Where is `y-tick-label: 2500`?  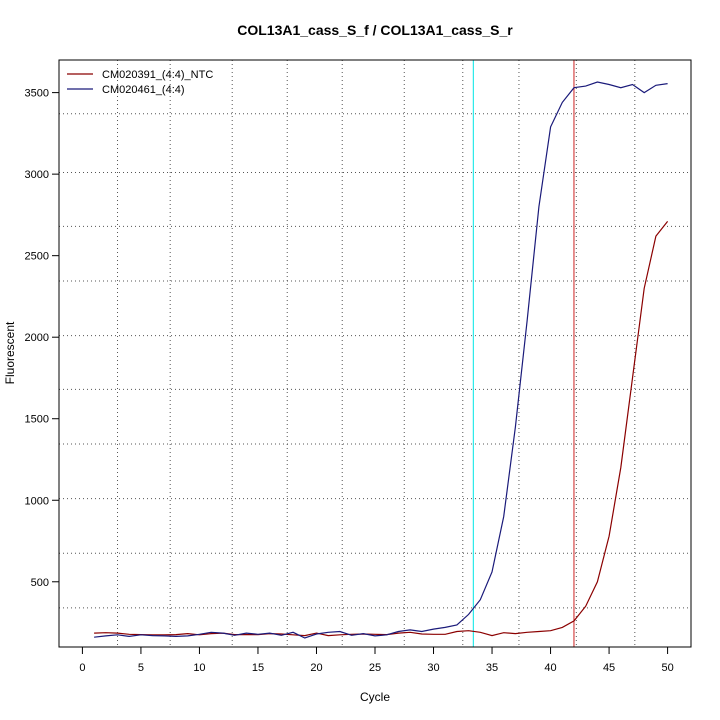 y-tick-label: 2500 is located at coordinates (37, 257).